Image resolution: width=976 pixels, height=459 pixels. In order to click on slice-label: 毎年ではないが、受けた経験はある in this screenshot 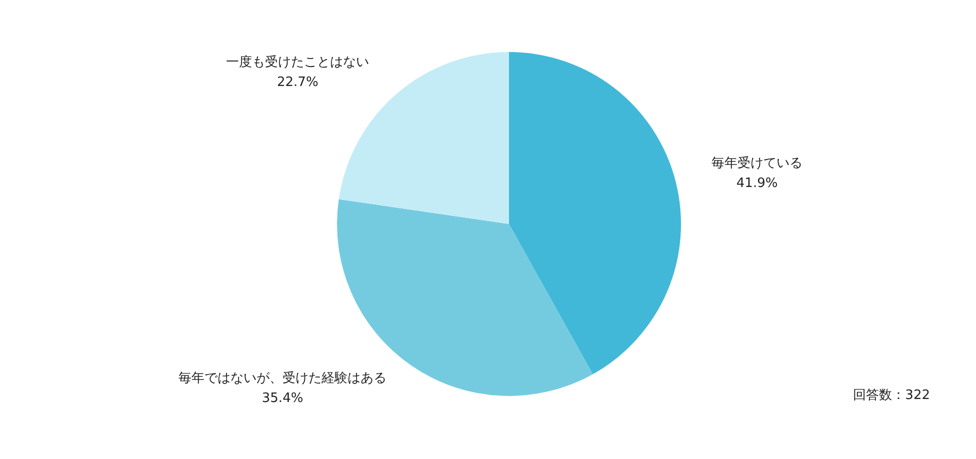, I will do `click(282, 378)`.